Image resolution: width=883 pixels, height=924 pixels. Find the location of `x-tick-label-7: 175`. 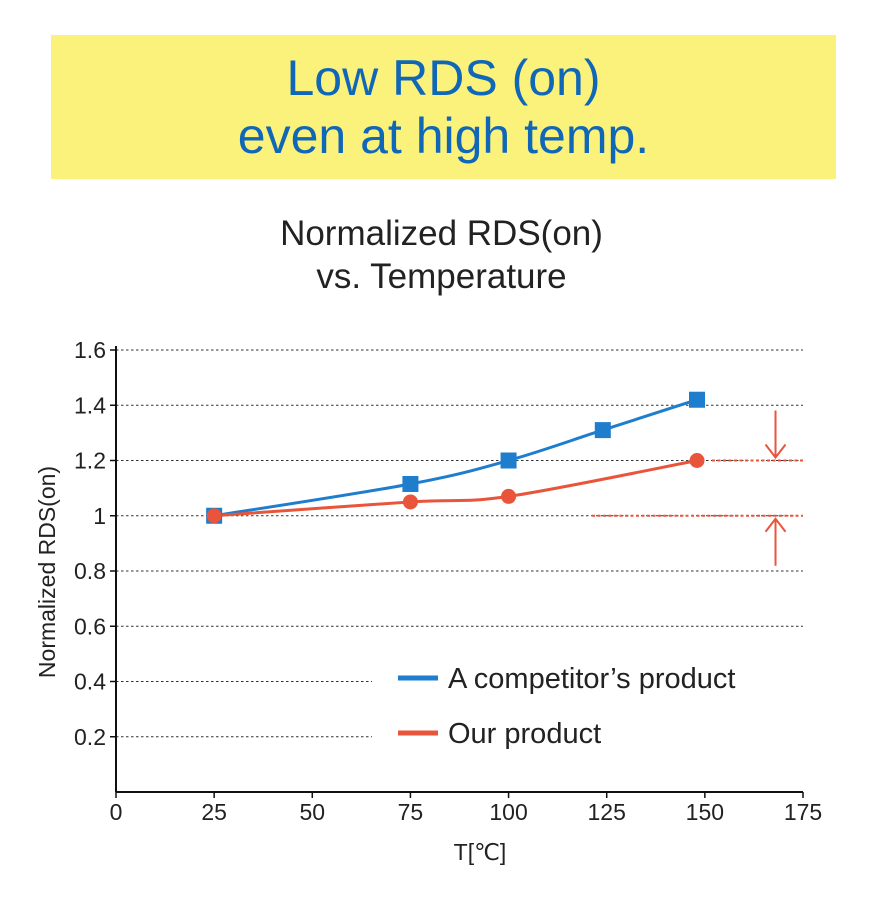

x-tick-label-7: 175 is located at coordinates (803, 812).